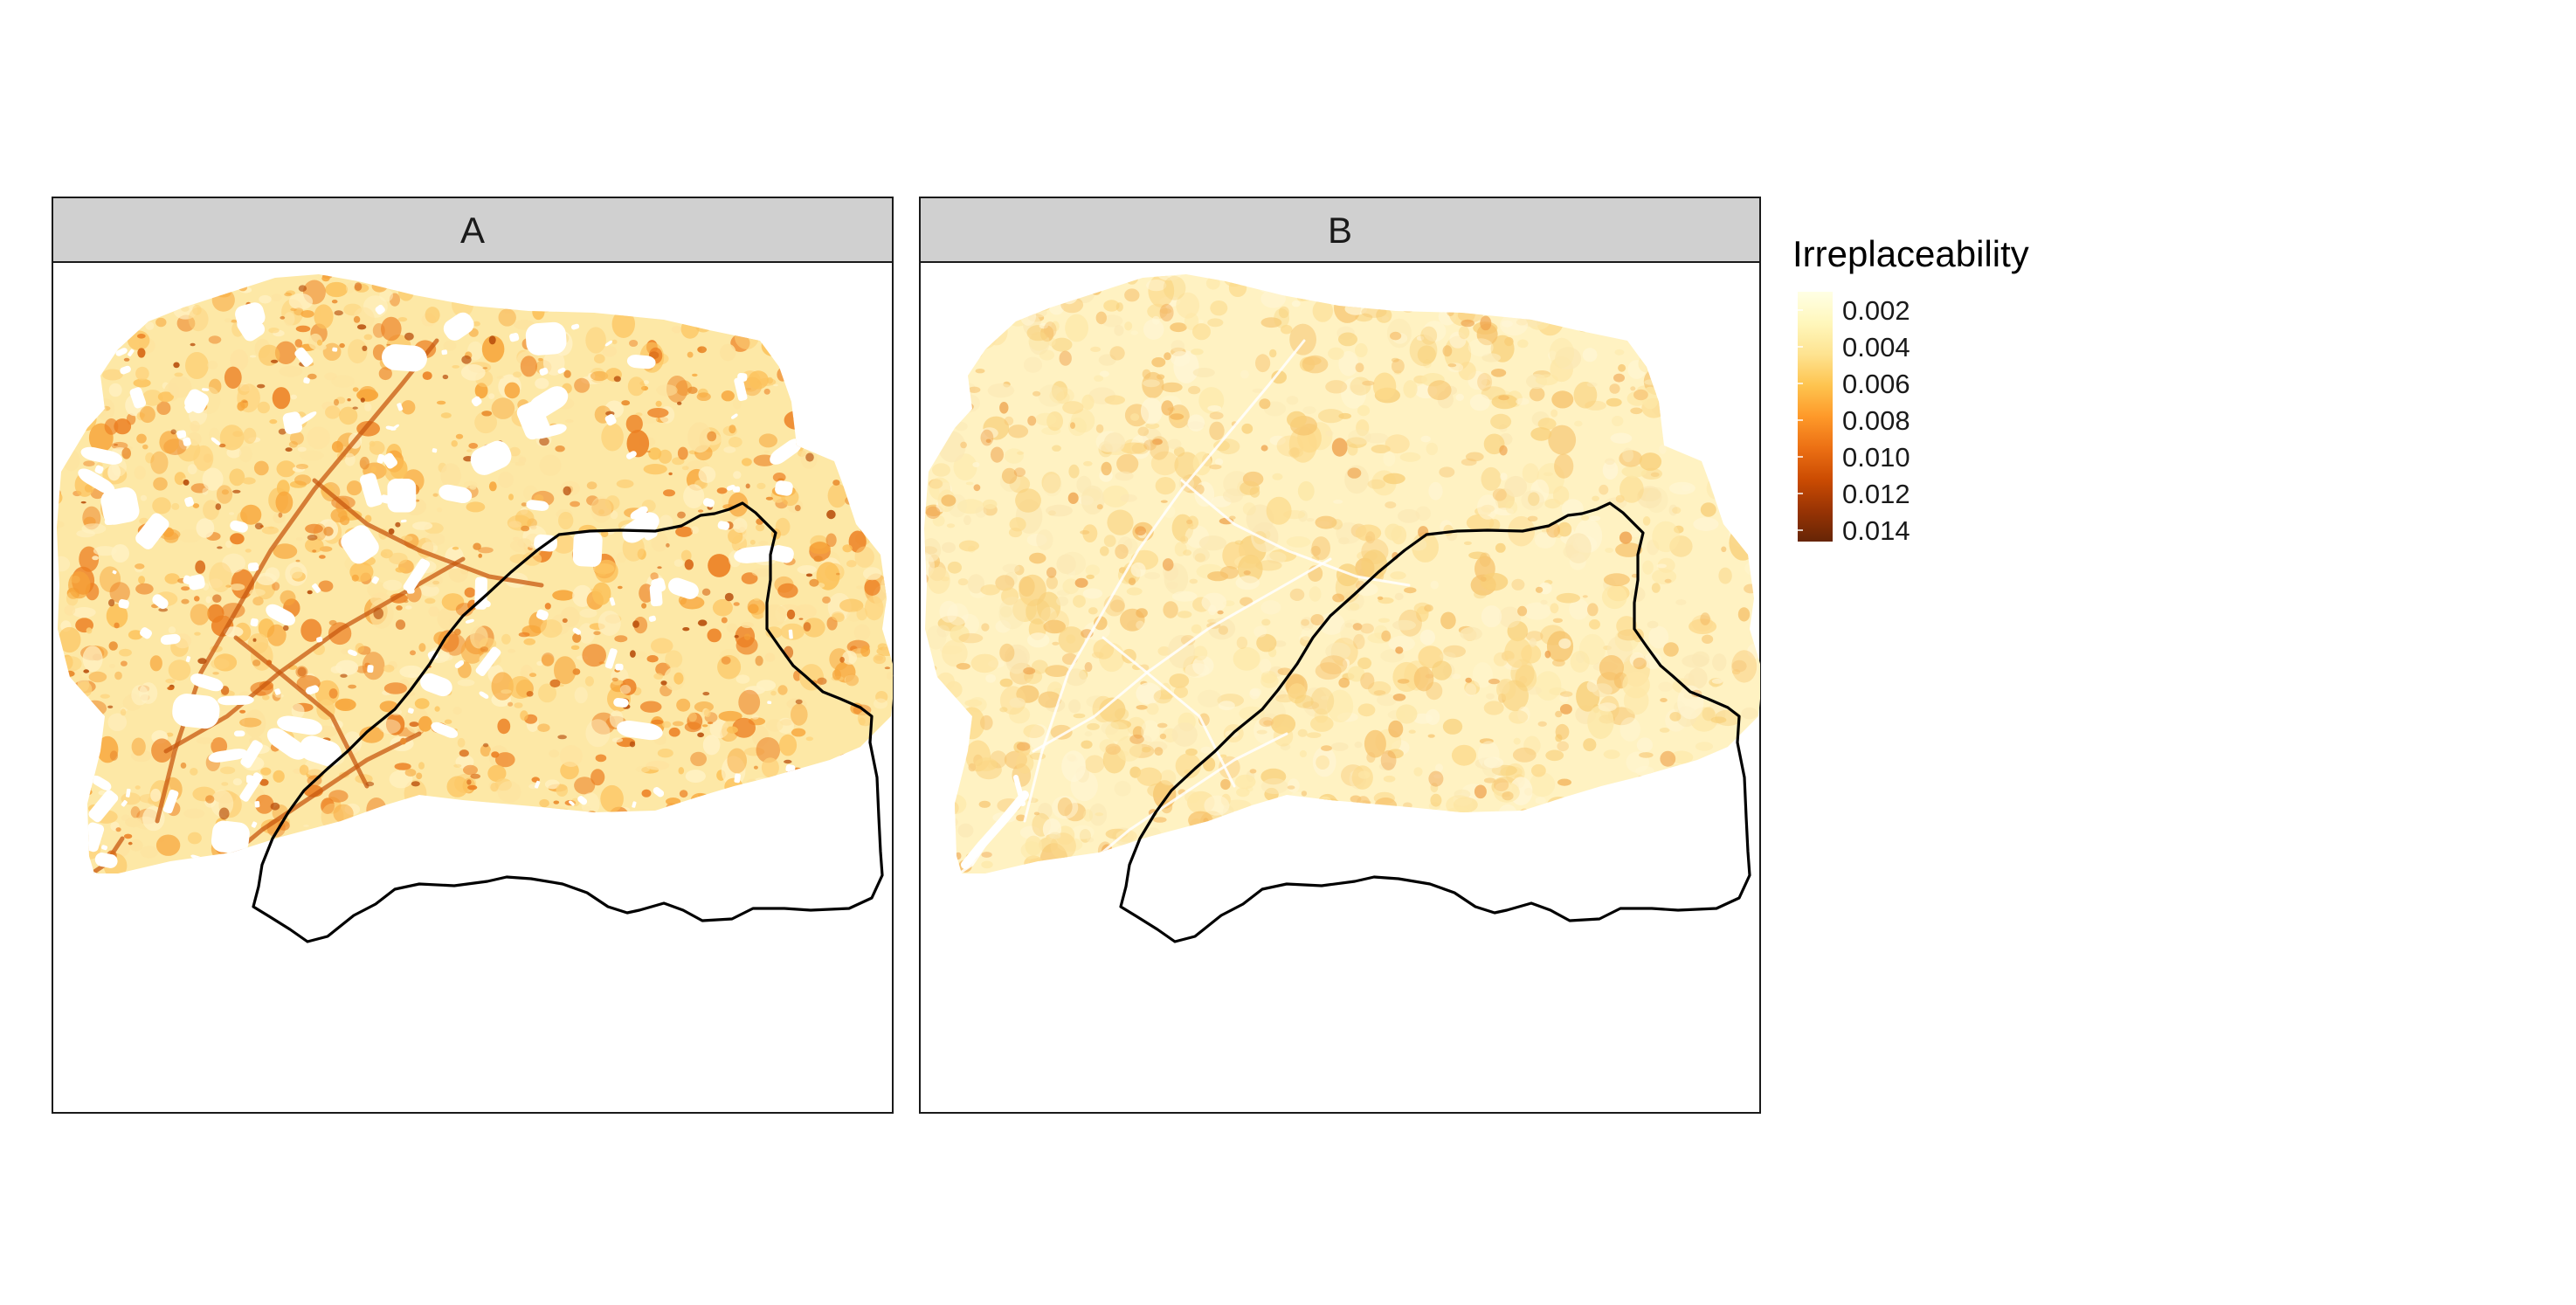 This screenshot has width=2576, height=1305. I want to click on legend-label: 0.012, so click(1876, 494).